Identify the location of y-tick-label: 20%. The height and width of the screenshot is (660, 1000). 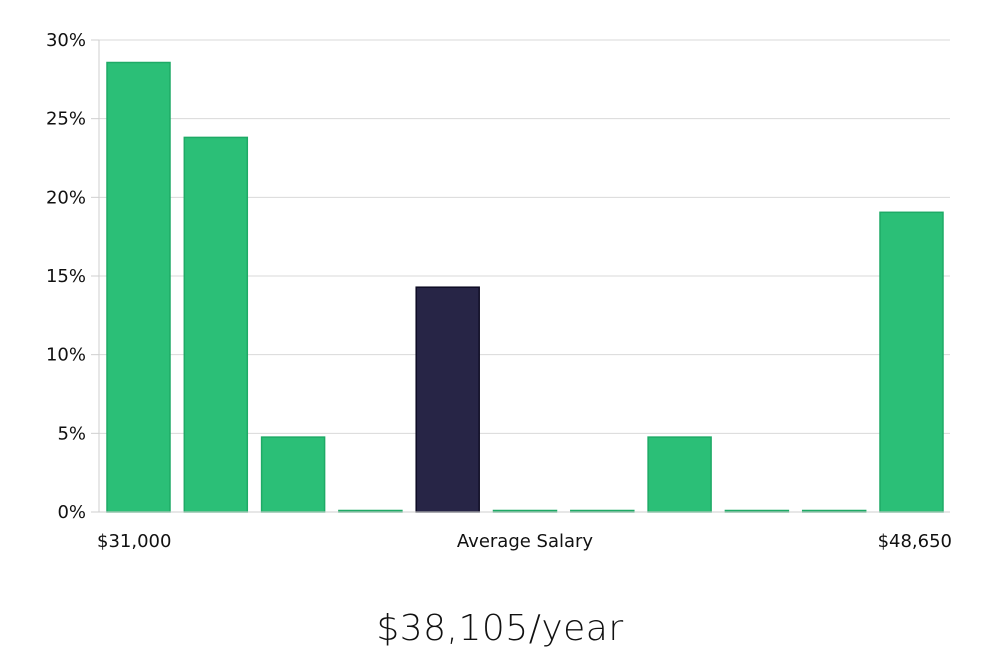
(66, 197).